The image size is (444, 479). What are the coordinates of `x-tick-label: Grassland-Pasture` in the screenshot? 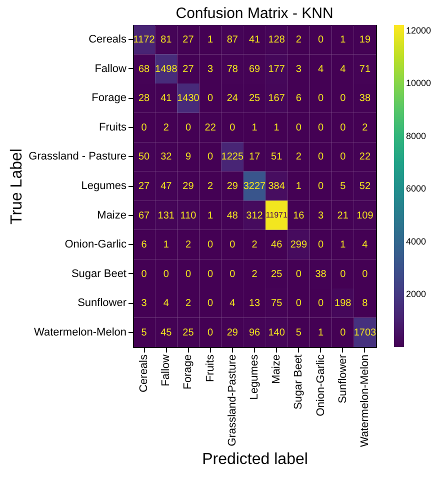 It's located at (232, 400).